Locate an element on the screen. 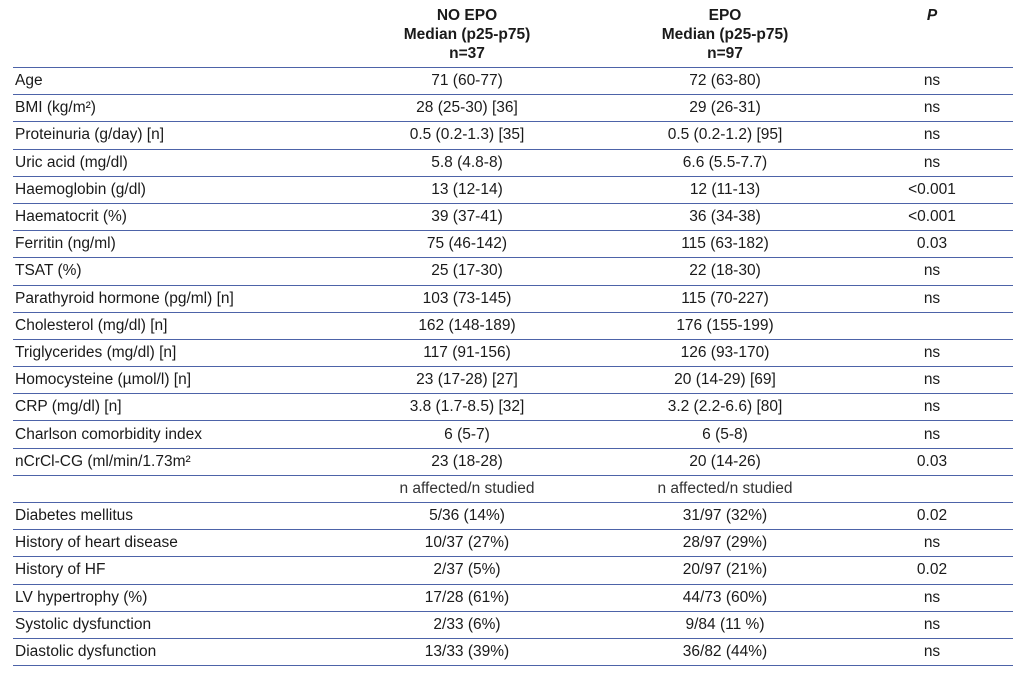 Image resolution: width=1024 pixels, height=688 pixels. header-epo-stat: Median (p25-p75) is located at coordinates (725, 34).